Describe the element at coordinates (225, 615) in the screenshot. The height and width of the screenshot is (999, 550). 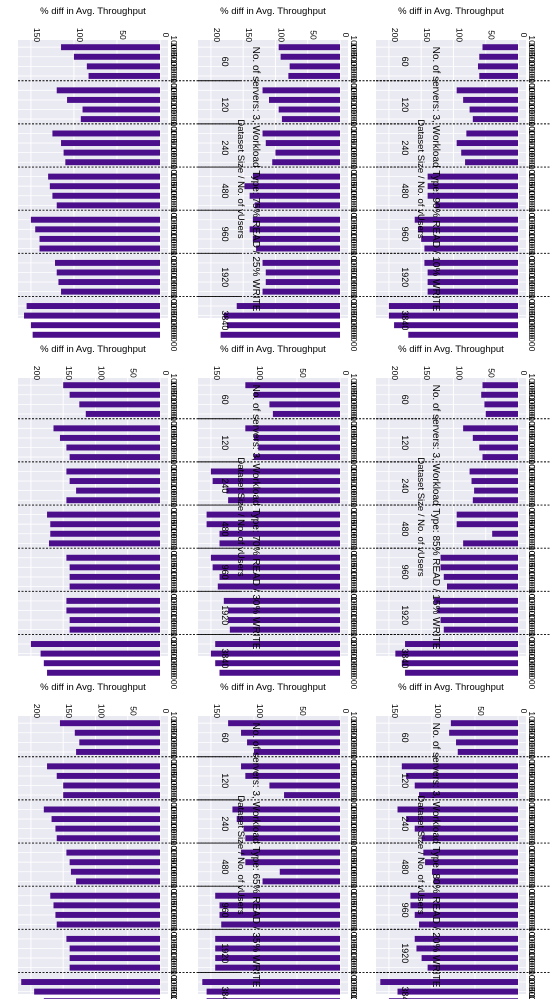
I see `group-label: 1920` at that location.